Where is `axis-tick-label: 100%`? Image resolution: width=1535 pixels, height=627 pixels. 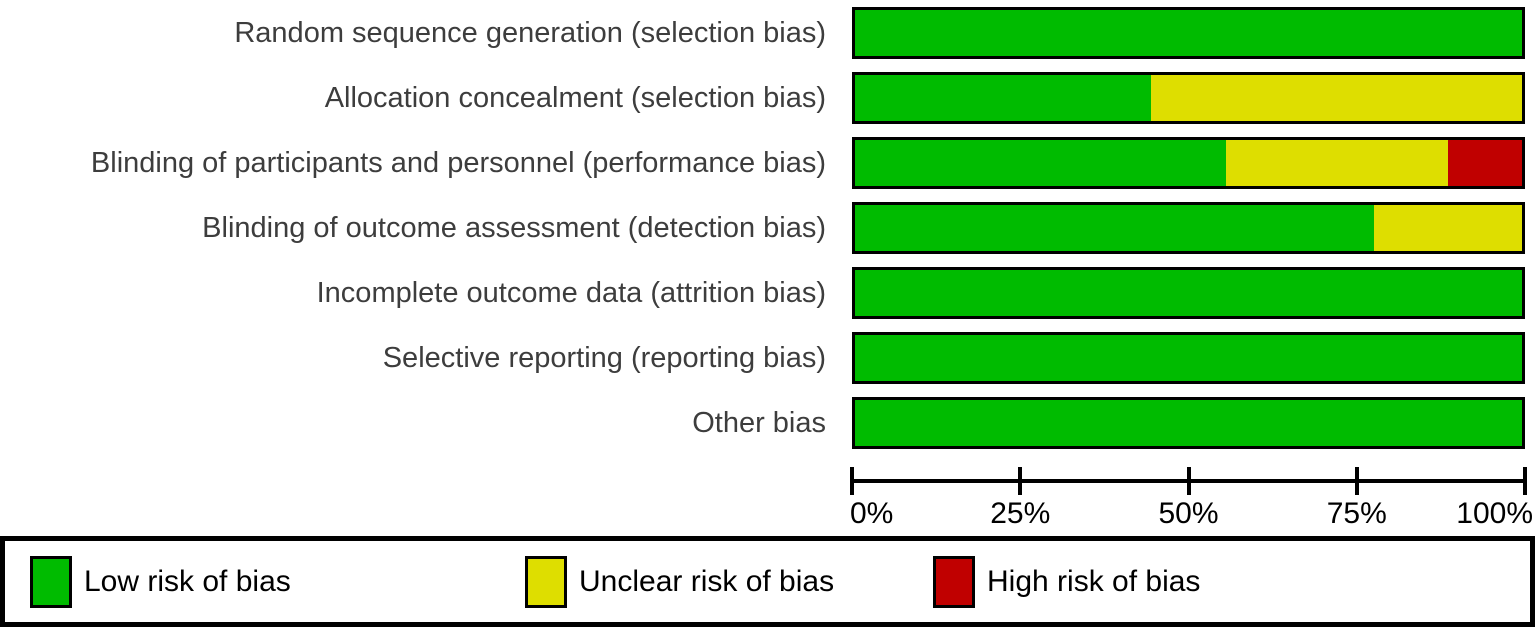
axis-tick-label: 100% is located at coordinates (1494, 513).